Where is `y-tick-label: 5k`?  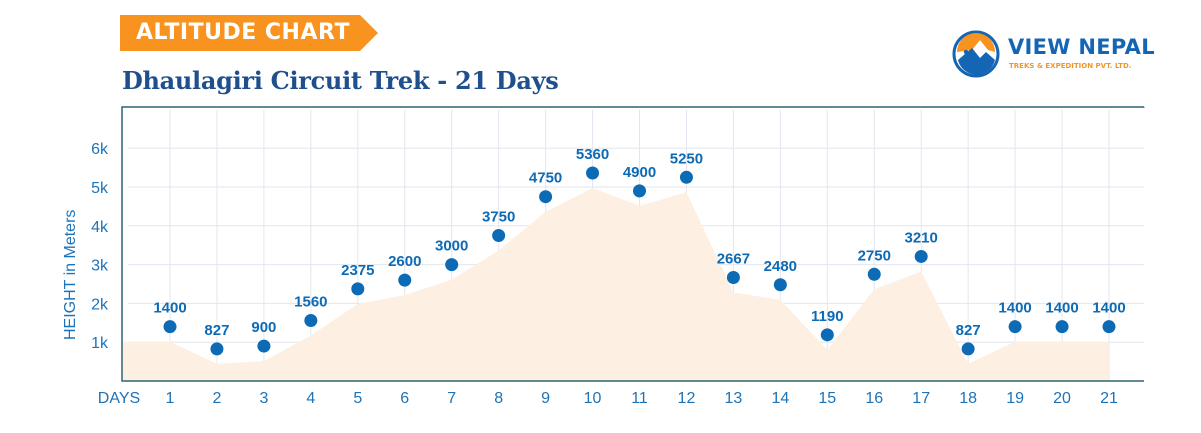
y-tick-label: 5k is located at coordinates (100, 188).